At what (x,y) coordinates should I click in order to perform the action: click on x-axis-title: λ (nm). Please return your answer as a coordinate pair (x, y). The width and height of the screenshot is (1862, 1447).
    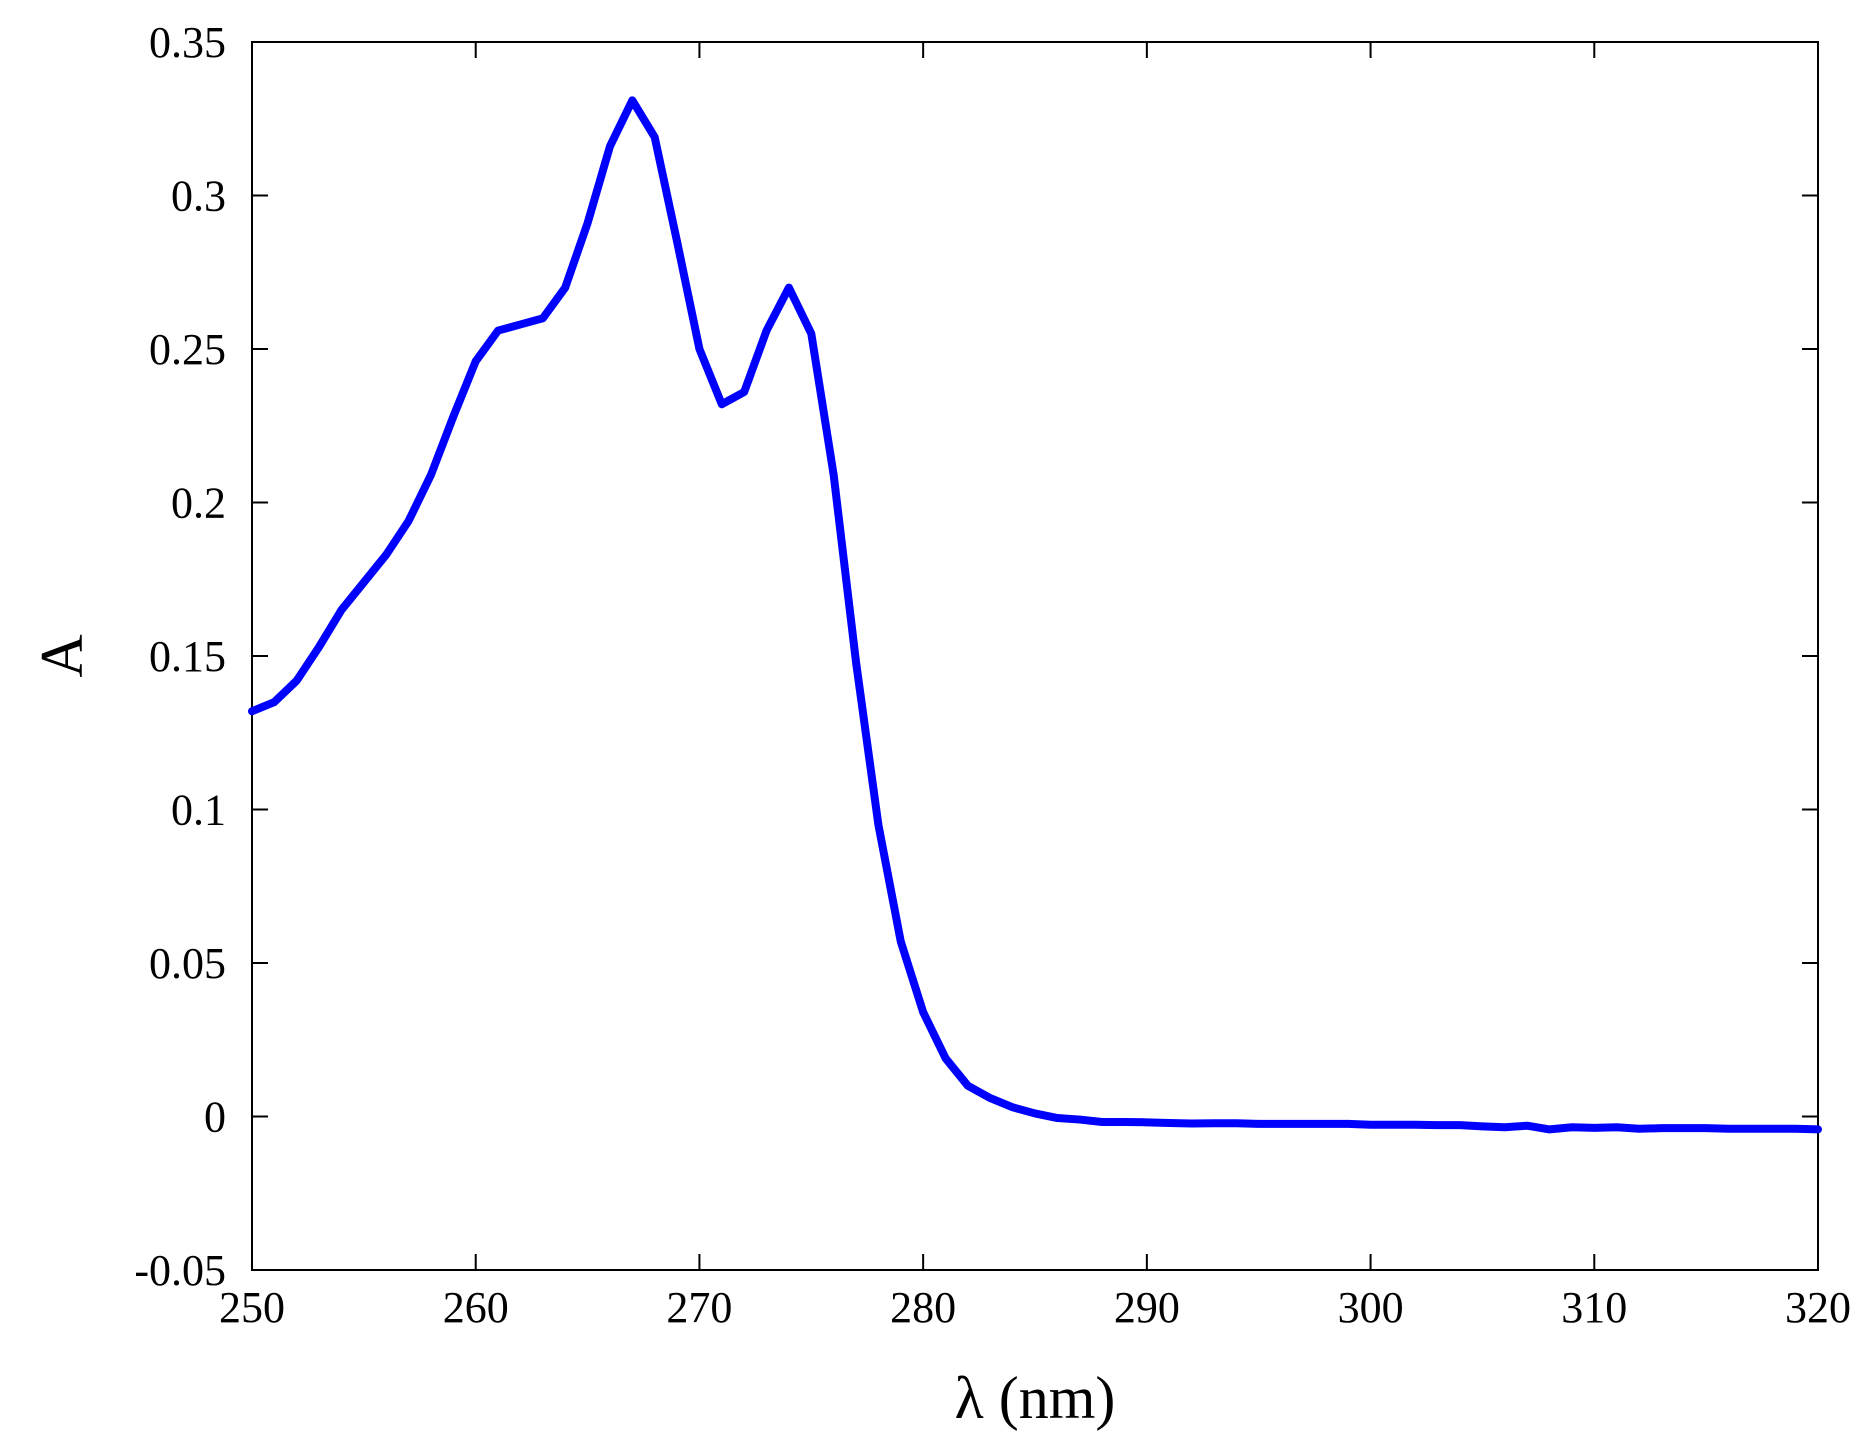
    Looking at the image, I should click on (1035, 1398).